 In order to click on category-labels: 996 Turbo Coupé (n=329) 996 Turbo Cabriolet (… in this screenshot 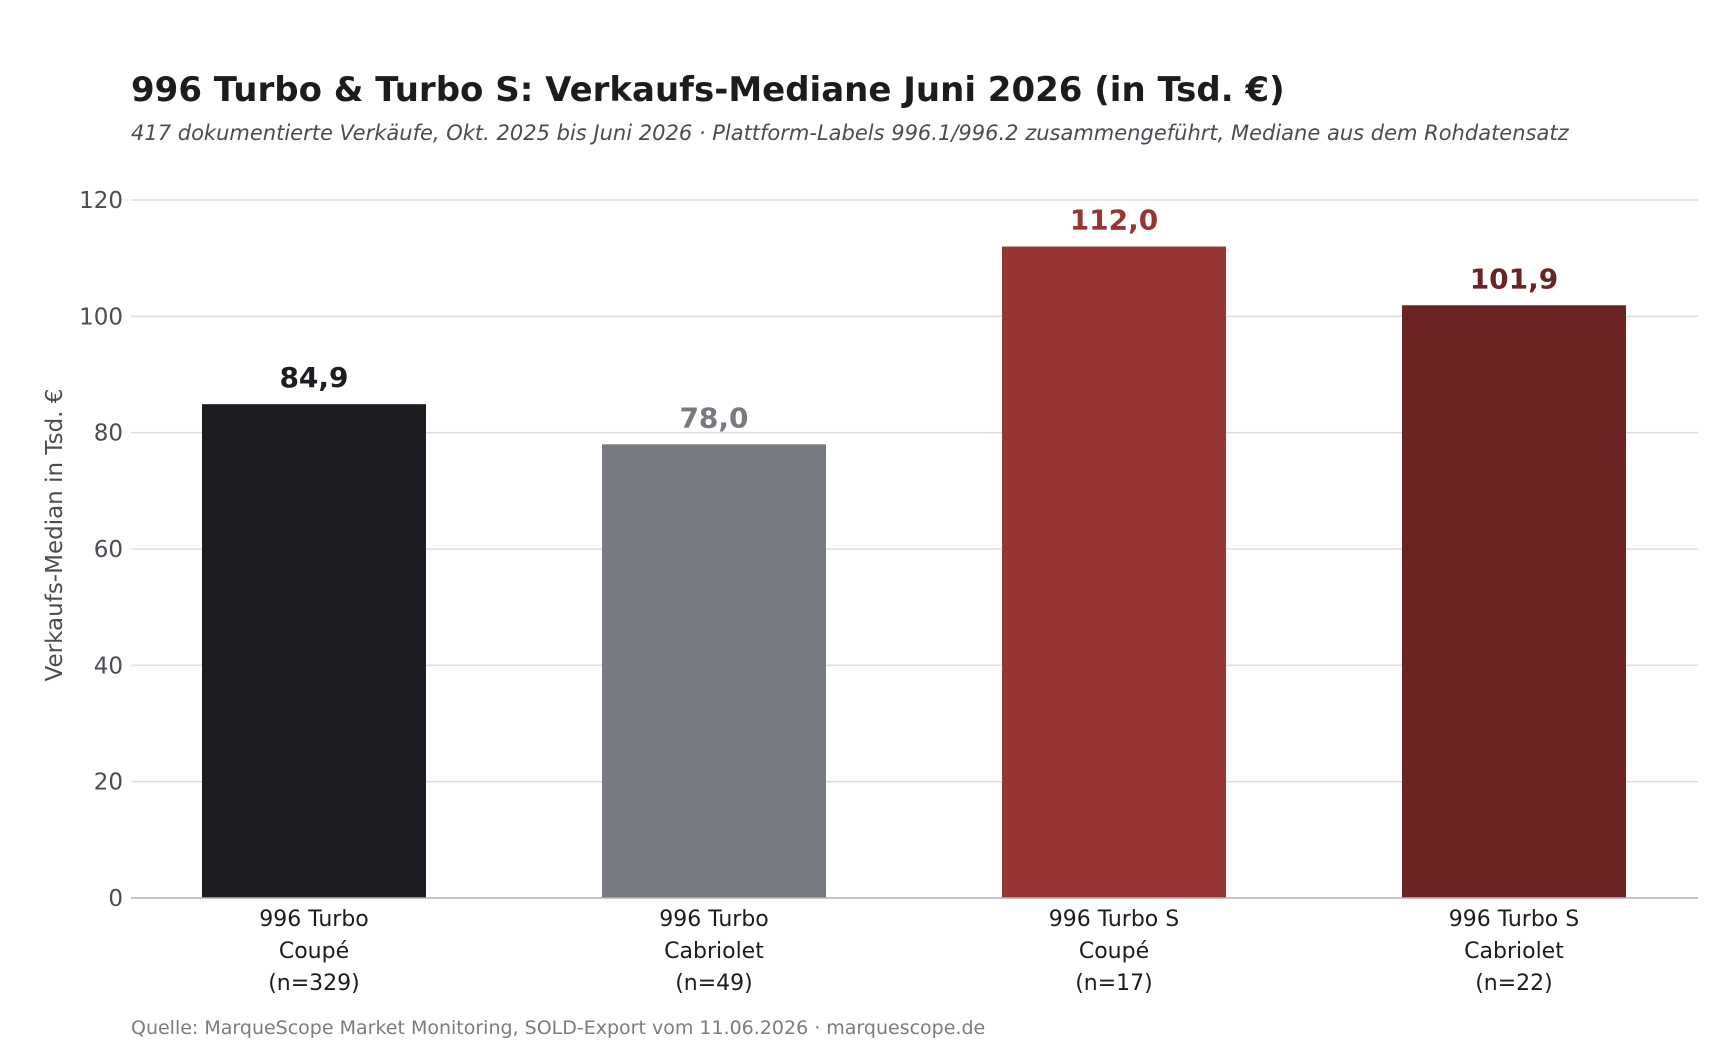, I will do `click(919, 951)`.